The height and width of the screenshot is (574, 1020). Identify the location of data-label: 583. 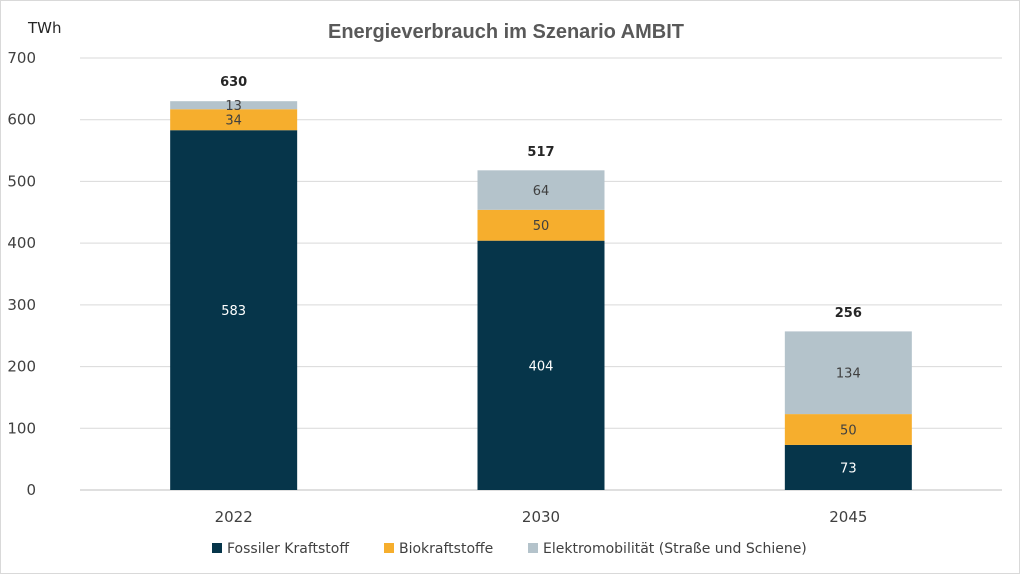
(233, 311).